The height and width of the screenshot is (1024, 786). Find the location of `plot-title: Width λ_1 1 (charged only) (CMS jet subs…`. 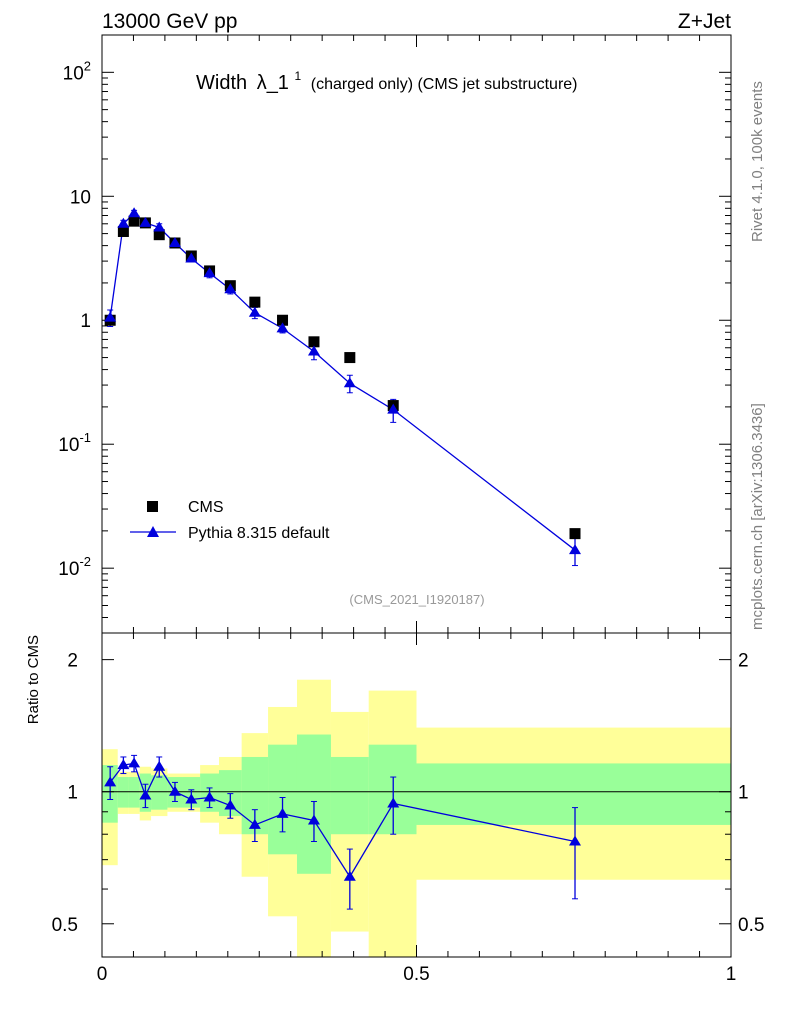

plot-title: Width λ_1 1 (charged only) (CMS jet subs… is located at coordinates (387, 78).